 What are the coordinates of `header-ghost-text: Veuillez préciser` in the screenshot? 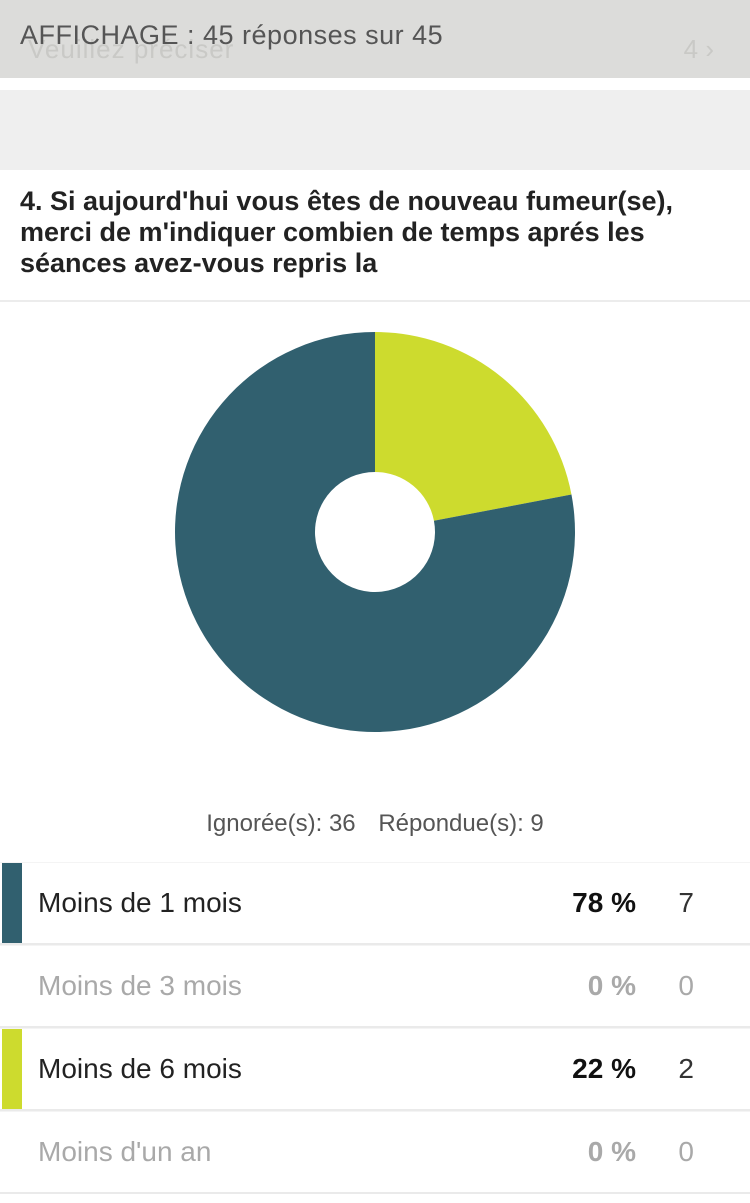 It's located at (131, 49).